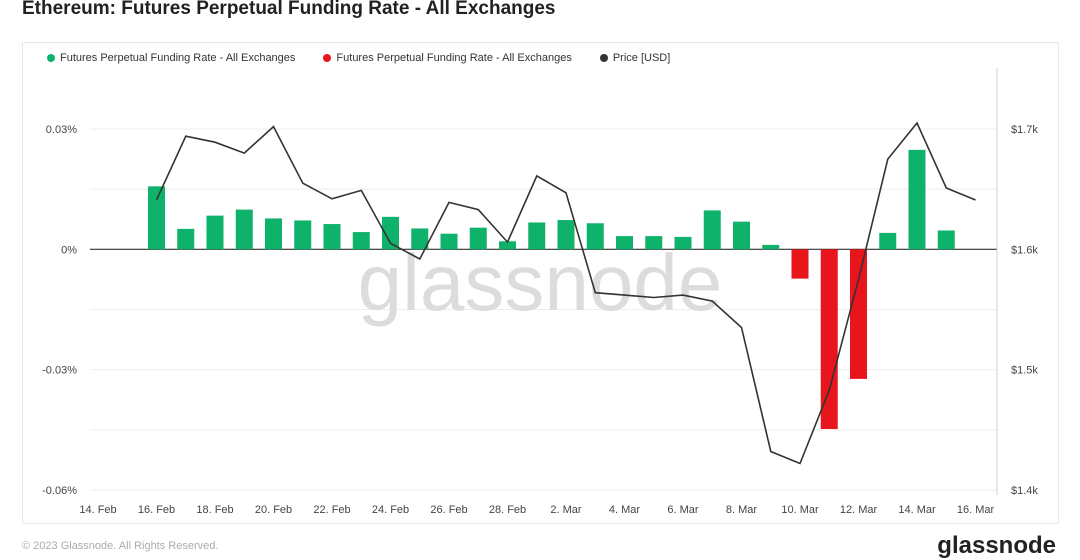 The height and width of the screenshot is (560, 1080). Describe the element at coordinates (97, 510) in the screenshot. I see `x-tick-label: 14. Feb` at that location.